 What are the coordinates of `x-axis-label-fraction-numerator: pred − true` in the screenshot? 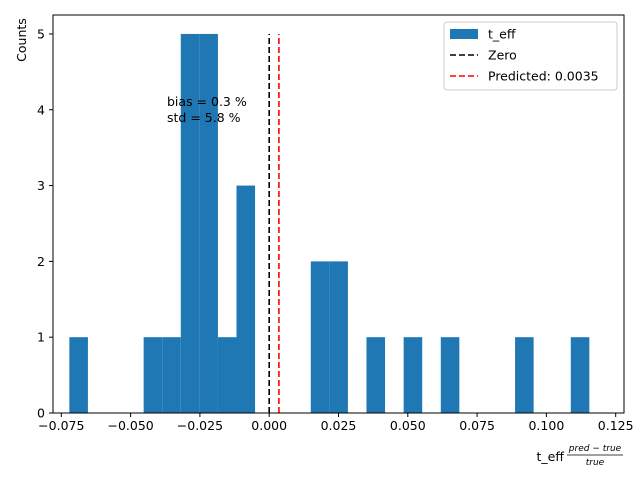 It's located at (595, 449).